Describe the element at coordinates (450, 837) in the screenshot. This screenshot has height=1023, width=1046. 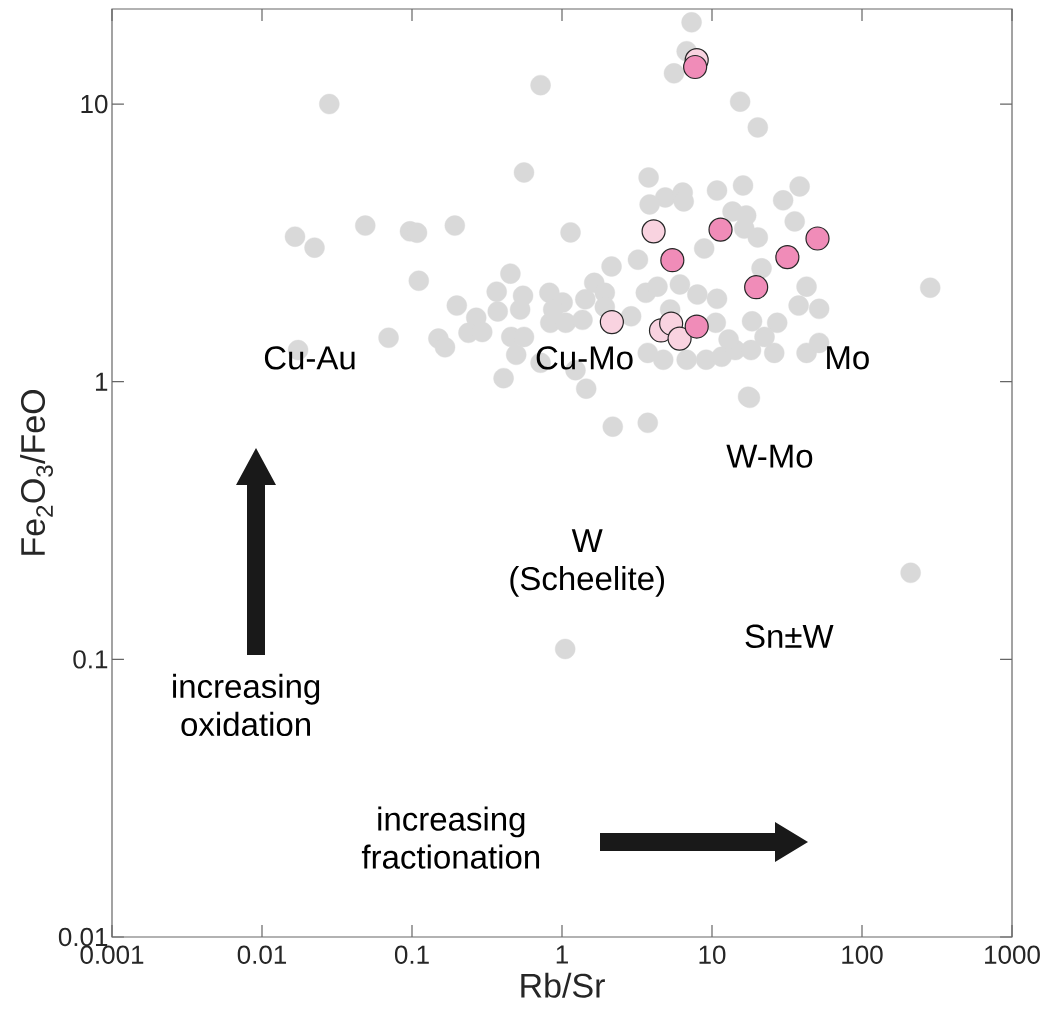
I see `annotation: increasing fractionation` at that location.